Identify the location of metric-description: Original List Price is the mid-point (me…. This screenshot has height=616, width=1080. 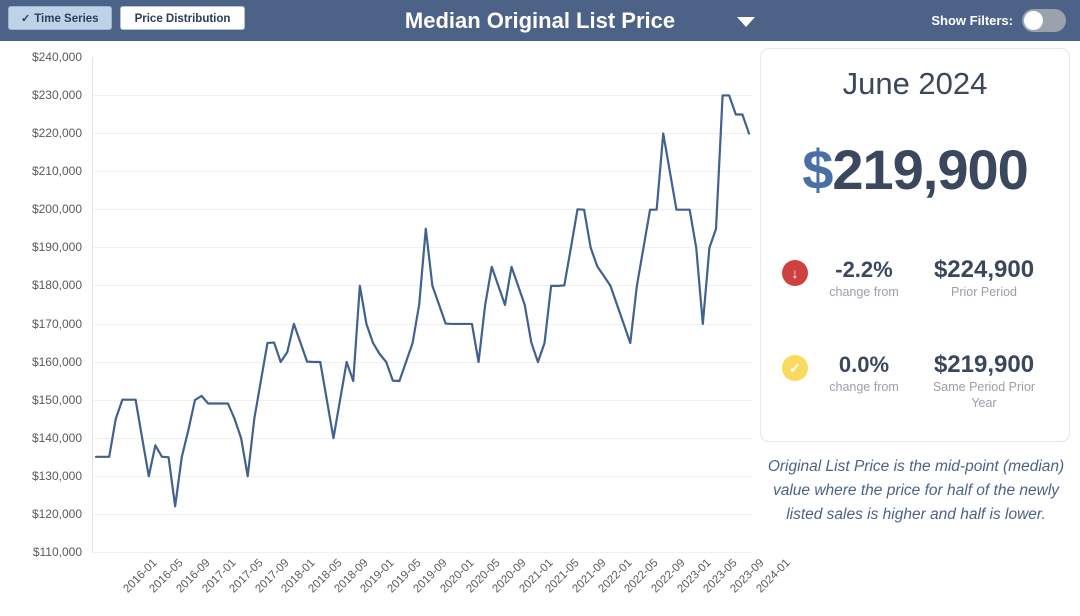
(916, 490).